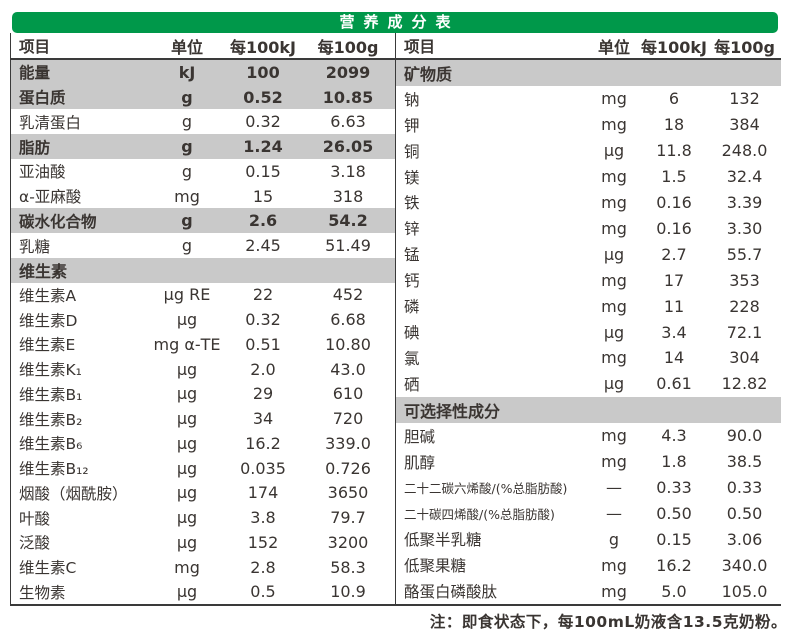  I want to click on table-row: 维生素B₂ μg 34 720, so click(203, 418).